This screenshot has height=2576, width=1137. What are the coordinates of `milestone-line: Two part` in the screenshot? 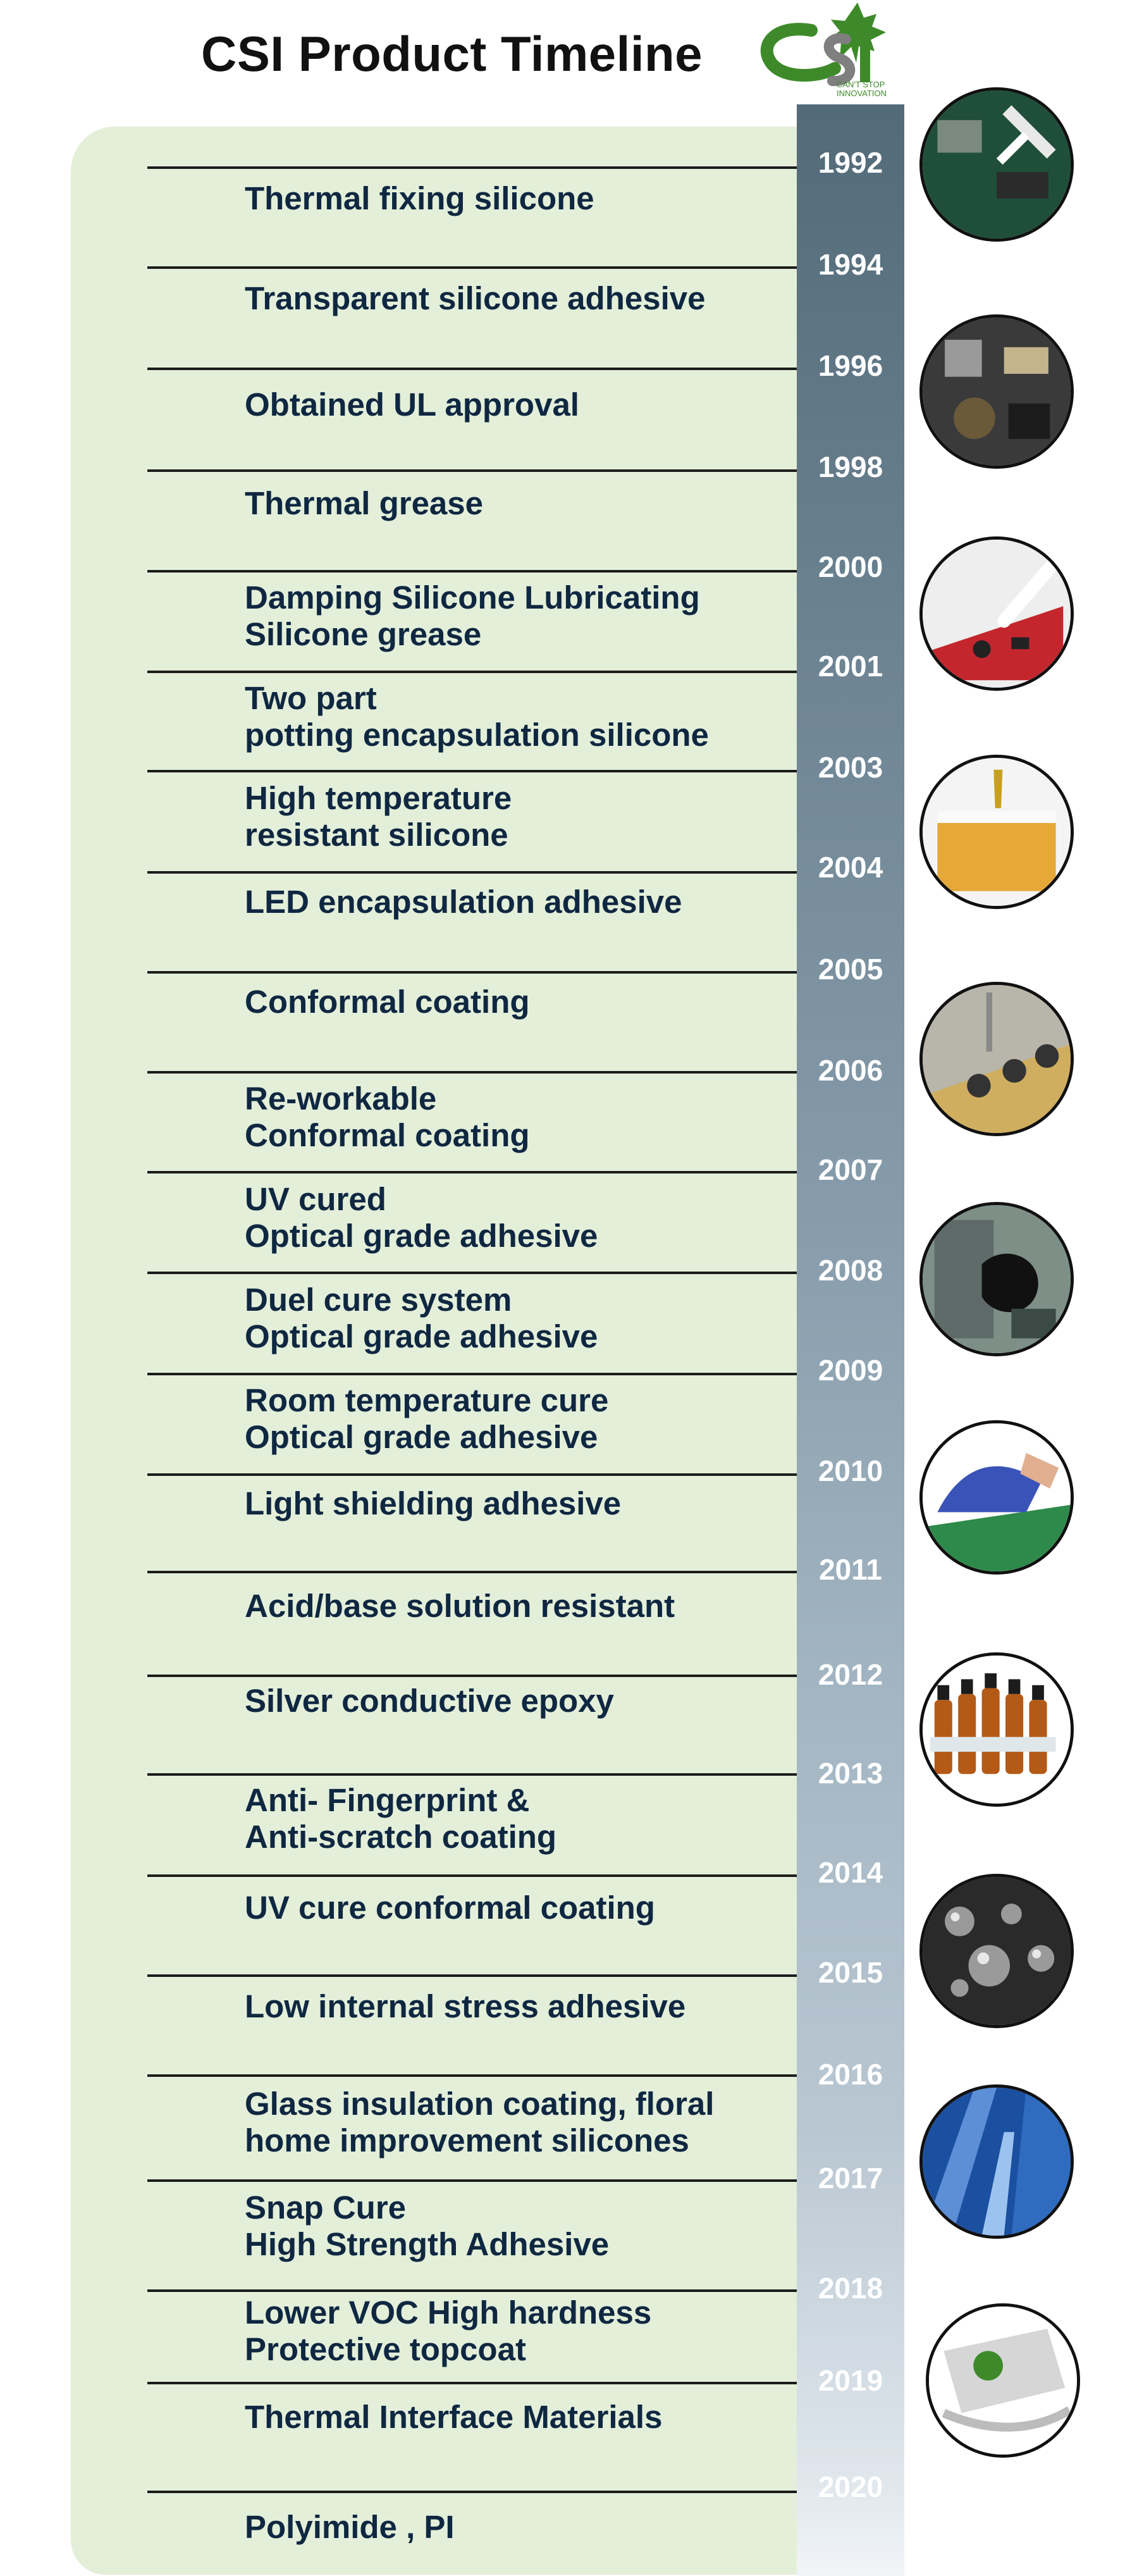 It's located at (311, 698).